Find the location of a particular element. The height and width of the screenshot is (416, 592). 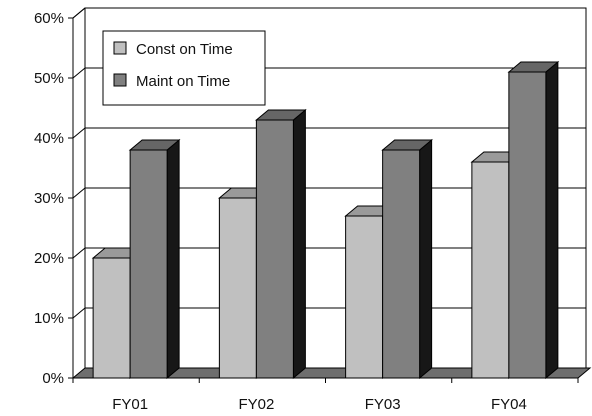

y-tick-labels: 0% 10% 20% 30% 40% 50% 60% is located at coordinates (49, 198).